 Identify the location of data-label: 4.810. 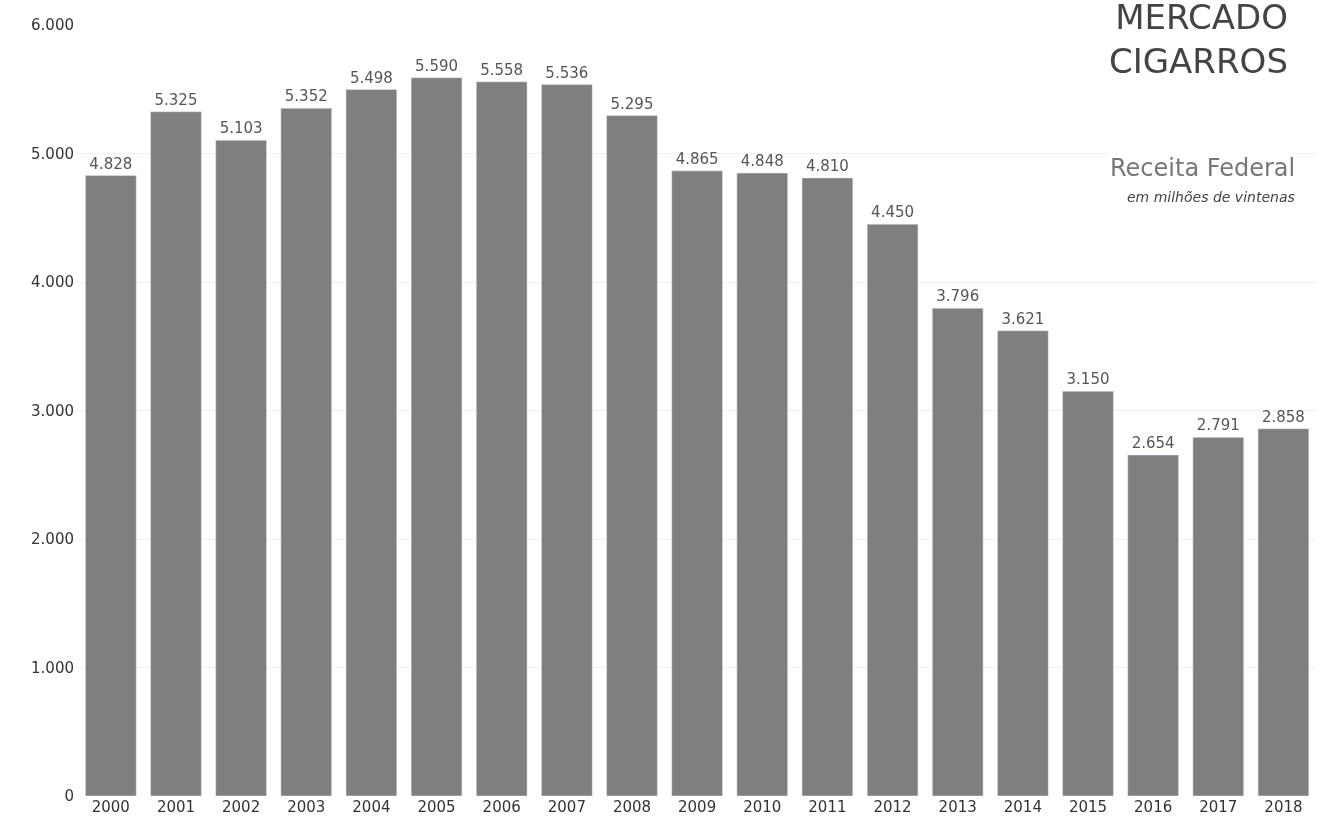
(827, 165).